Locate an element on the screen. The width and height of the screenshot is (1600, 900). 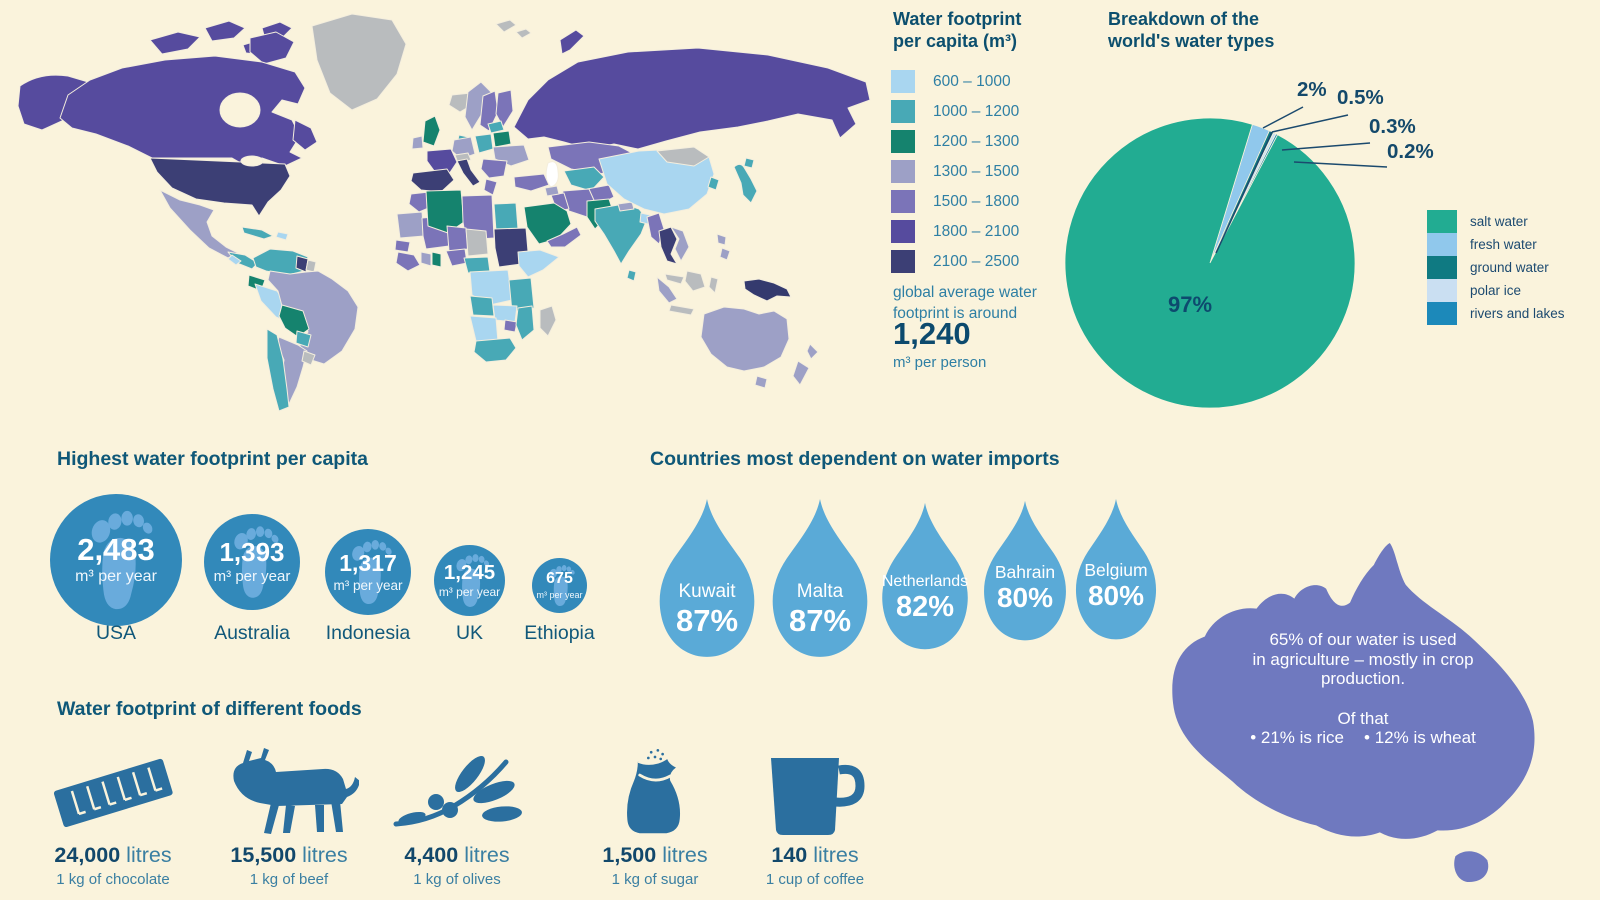
footprint-value: 1,317 is located at coordinates (368, 563).